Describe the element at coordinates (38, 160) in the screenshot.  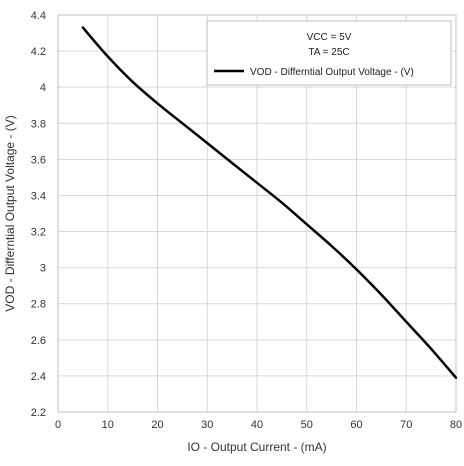
I see `y-tick-label: 3.6` at that location.